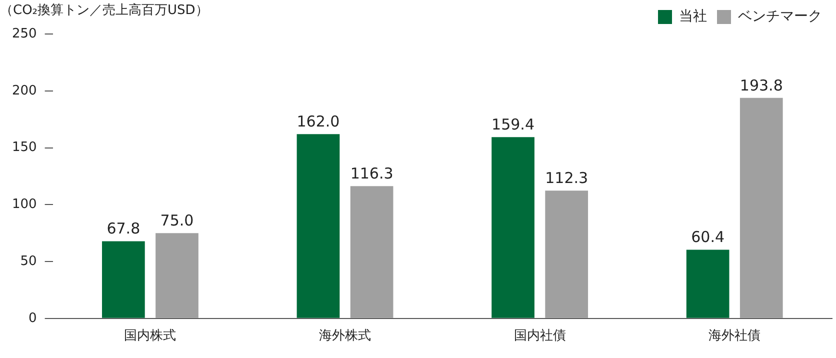 Image resolution: width=836 pixels, height=358 pixels. What do you see at coordinates (24, 204) in the screenshot?
I see `y-tick-label: 100` at bounding box center [24, 204].